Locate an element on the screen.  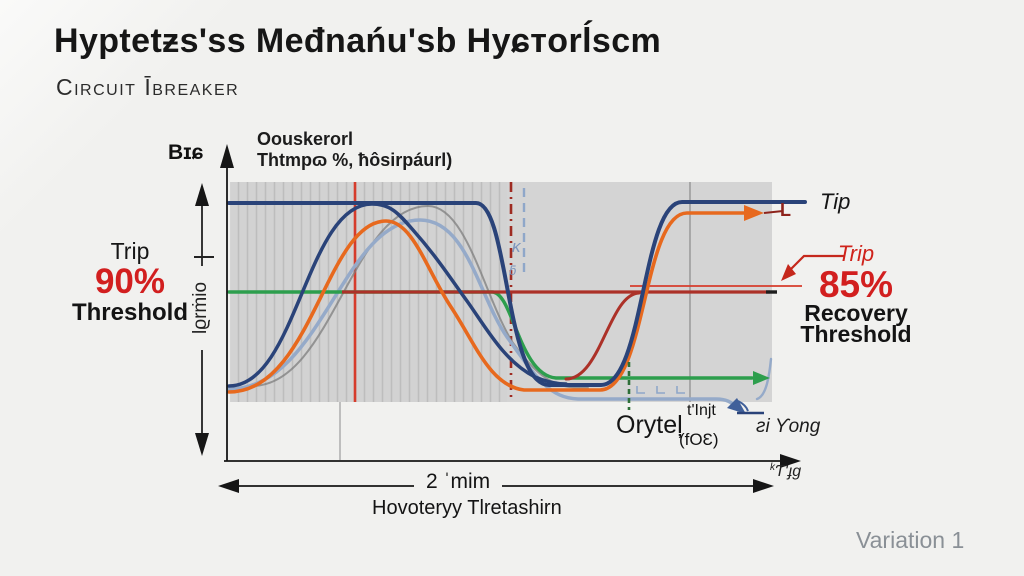
trip-word: Trip is located at coordinates (130, 251).